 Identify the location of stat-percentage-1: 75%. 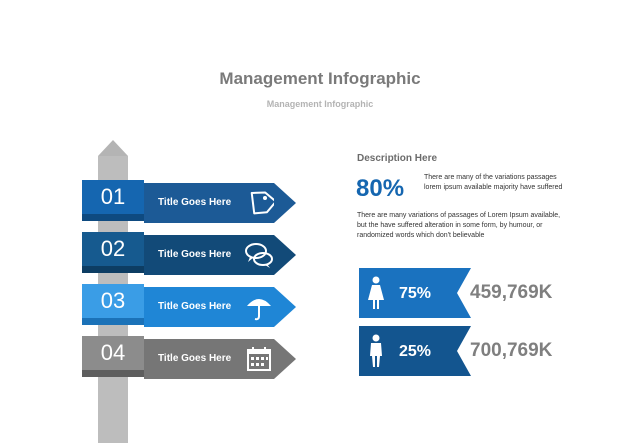
(415, 293).